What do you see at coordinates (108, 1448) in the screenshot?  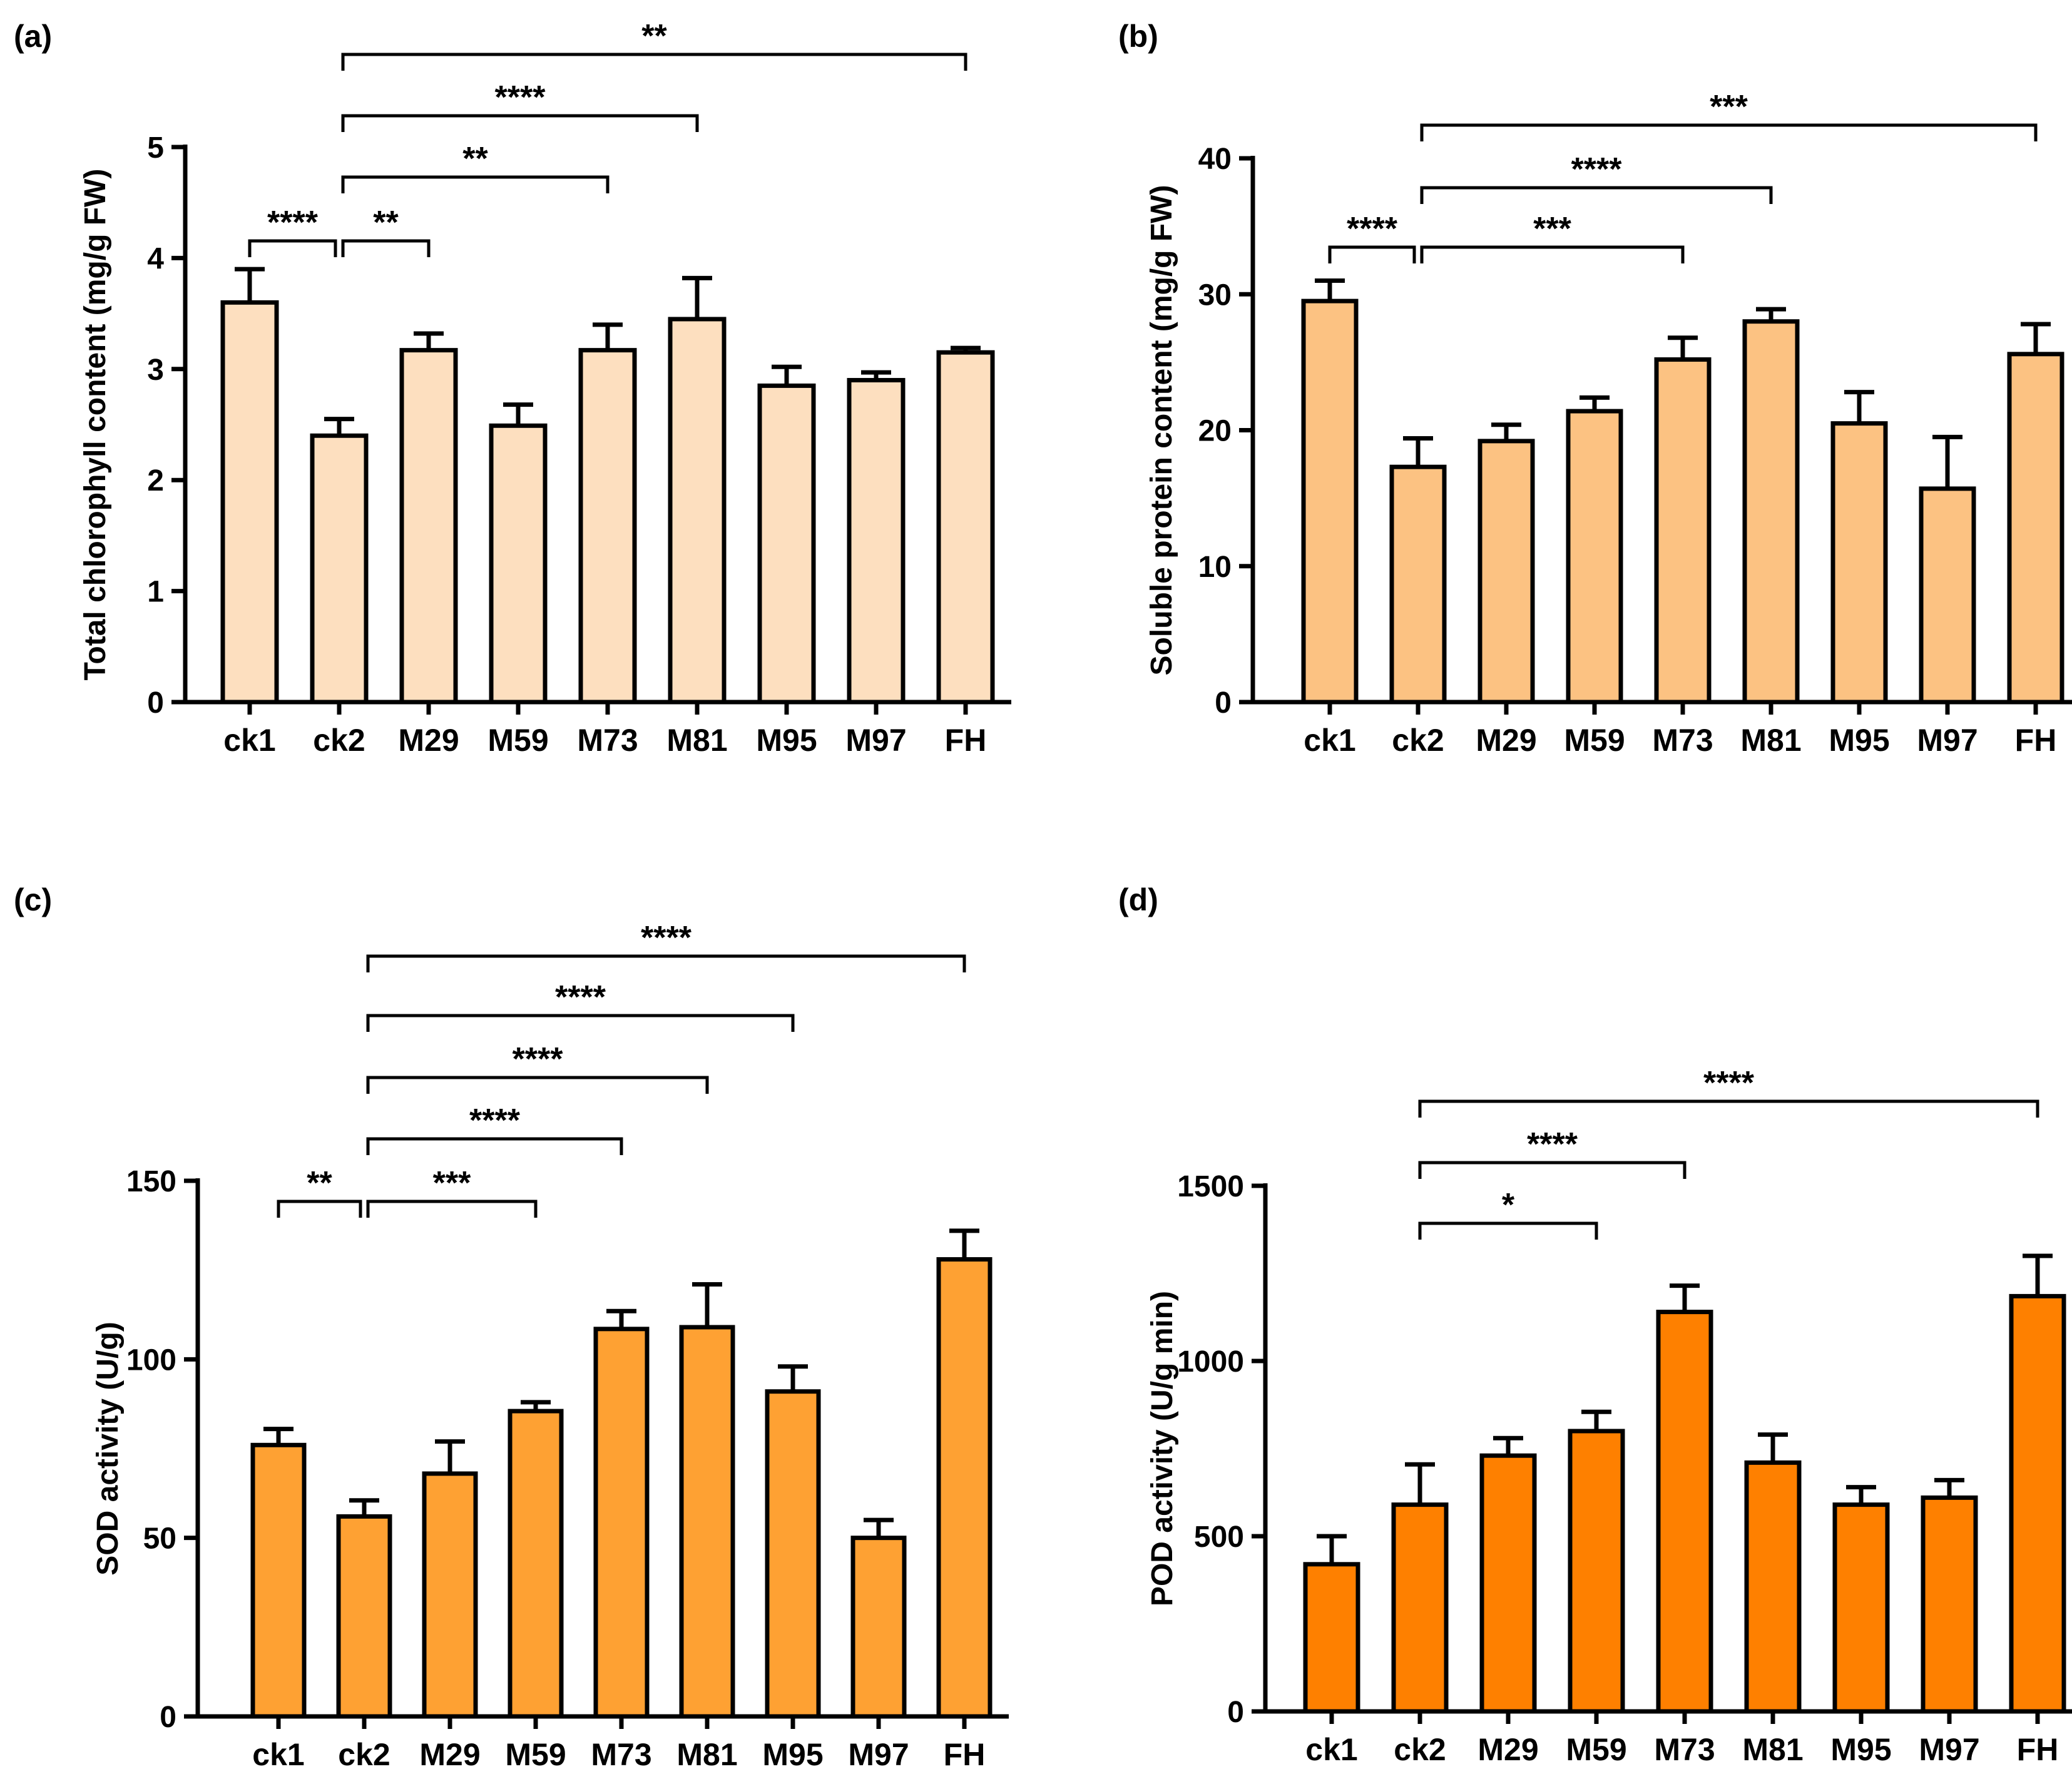 I see `y-axis-title: SOD activity (U/g)` at bounding box center [108, 1448].